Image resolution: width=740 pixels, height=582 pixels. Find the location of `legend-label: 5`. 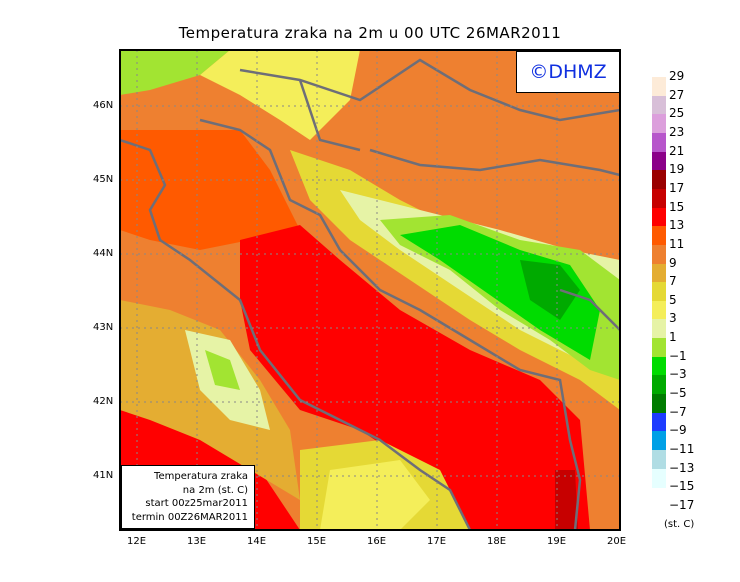

legend-label: 5 is located at coordinates (673, 299).